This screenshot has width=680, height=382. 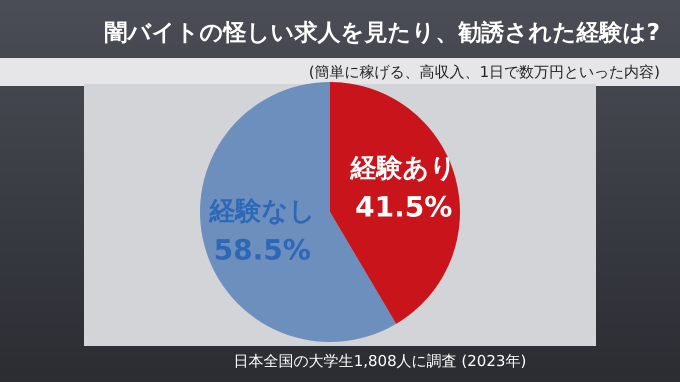 What do you see at coordinates (403, 207) in the screenshot?
I see `data-label: 41.5%` at bounding box center [403, 207].